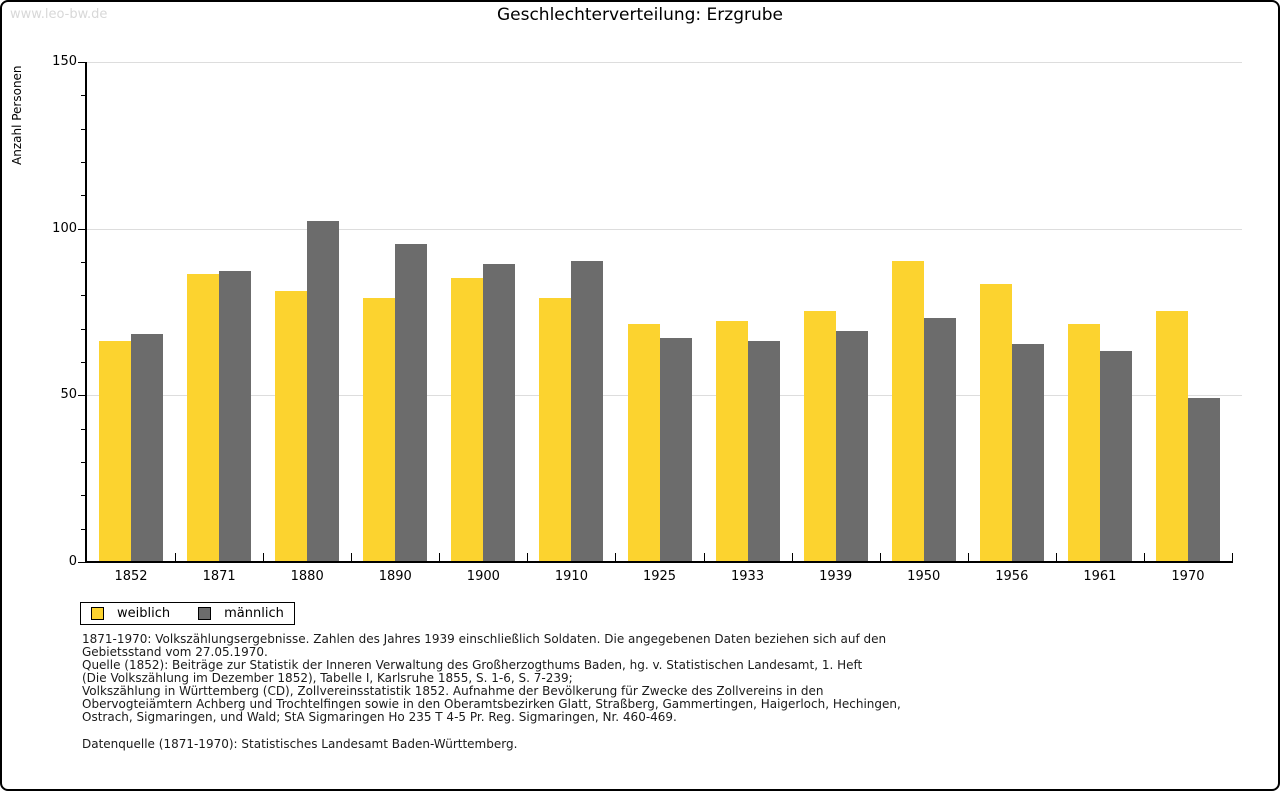 The image size is (1280, 791). I want to click on bar-männlich-1890, so click(411, 402).